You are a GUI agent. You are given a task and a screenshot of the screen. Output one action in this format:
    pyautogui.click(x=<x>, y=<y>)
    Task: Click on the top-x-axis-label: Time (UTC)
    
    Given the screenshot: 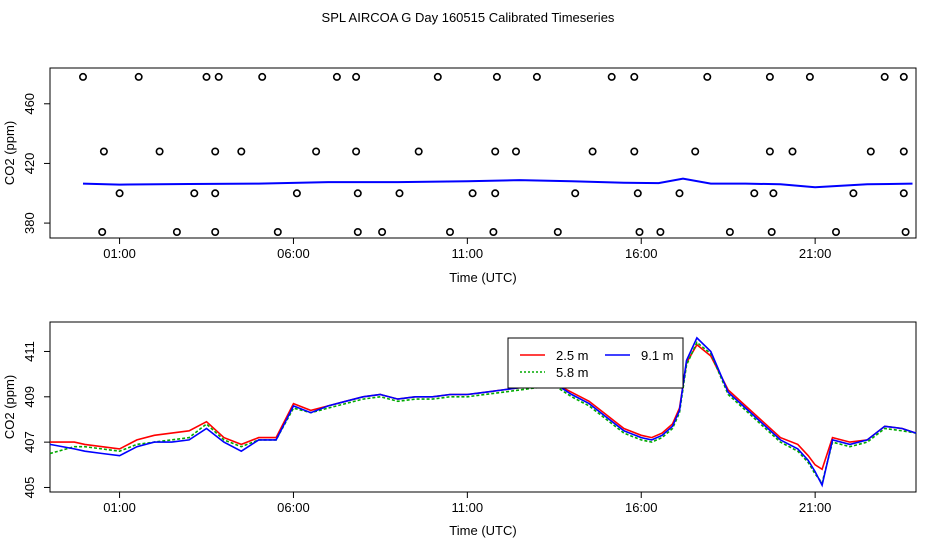 What is the action you would take?
    pyautogui.click(x=482, y=277)
    